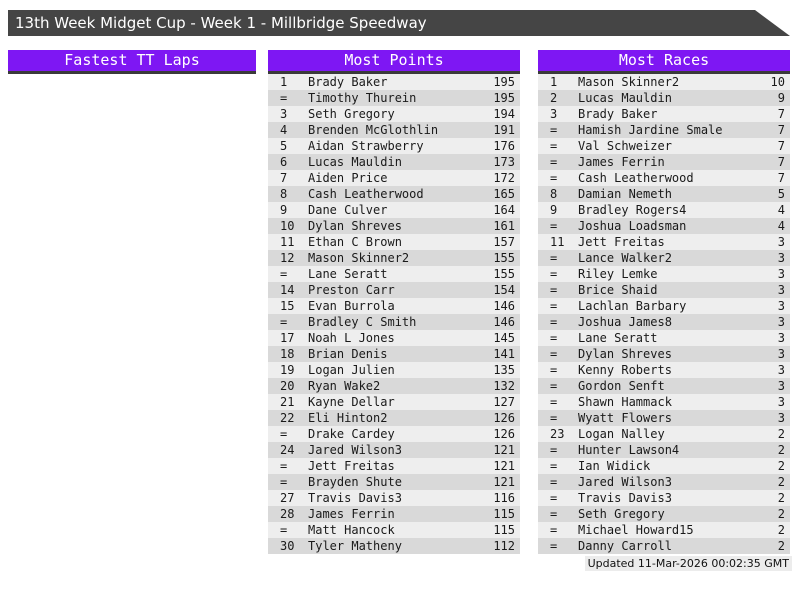 The height and width of the screenshot is (600, 800). Describe the element at coordinates (664, 258) in the screenshot. I see `table-row: = Lance Walker2 3` at that location.